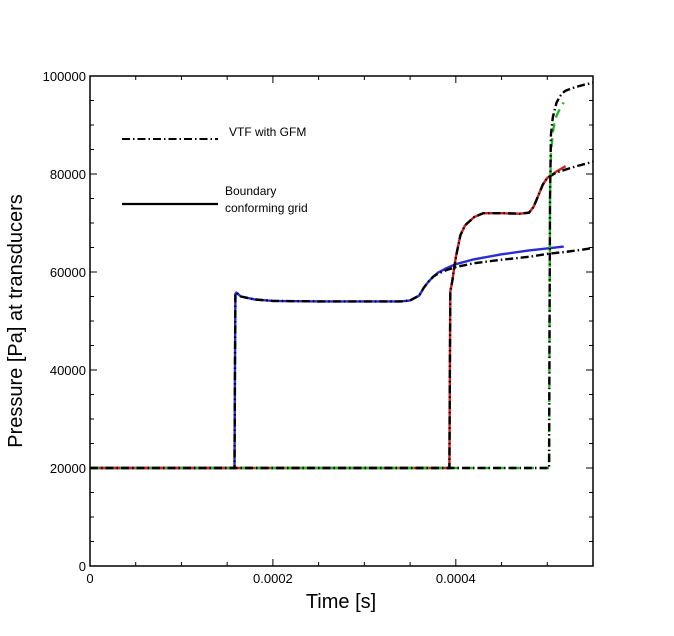 The width and height of the screenshot is (674, 636). I want to click on legend: VTF with GFM Boundary conforming grid, so click(215, 170).